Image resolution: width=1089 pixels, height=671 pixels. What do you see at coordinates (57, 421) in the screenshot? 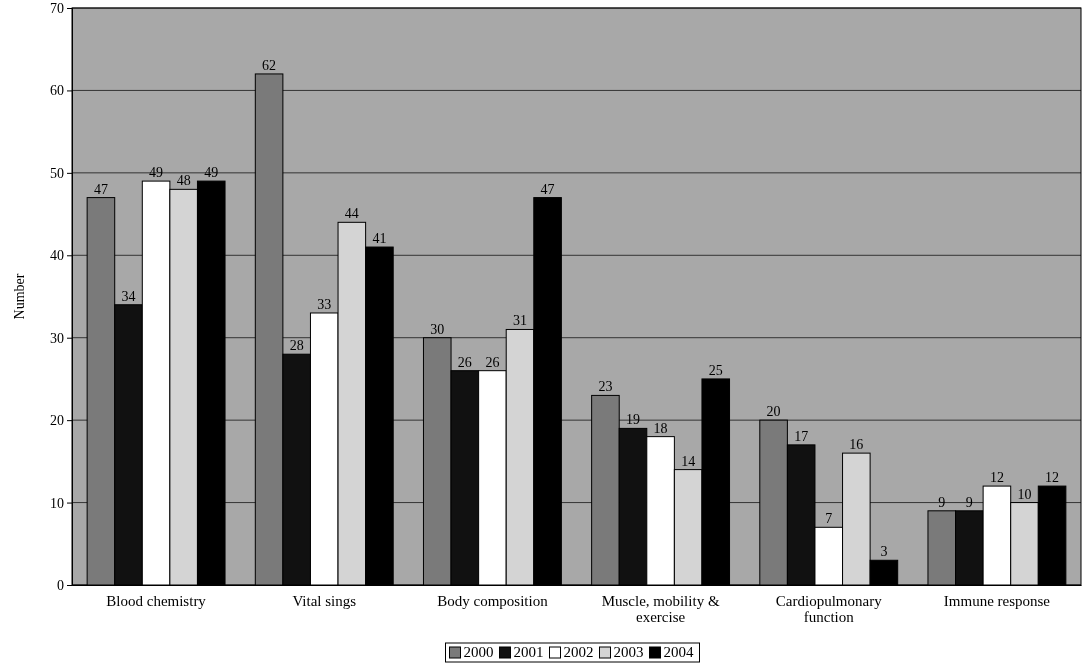
I see `y-tick-label: 20` at bounding box center [57, 421].